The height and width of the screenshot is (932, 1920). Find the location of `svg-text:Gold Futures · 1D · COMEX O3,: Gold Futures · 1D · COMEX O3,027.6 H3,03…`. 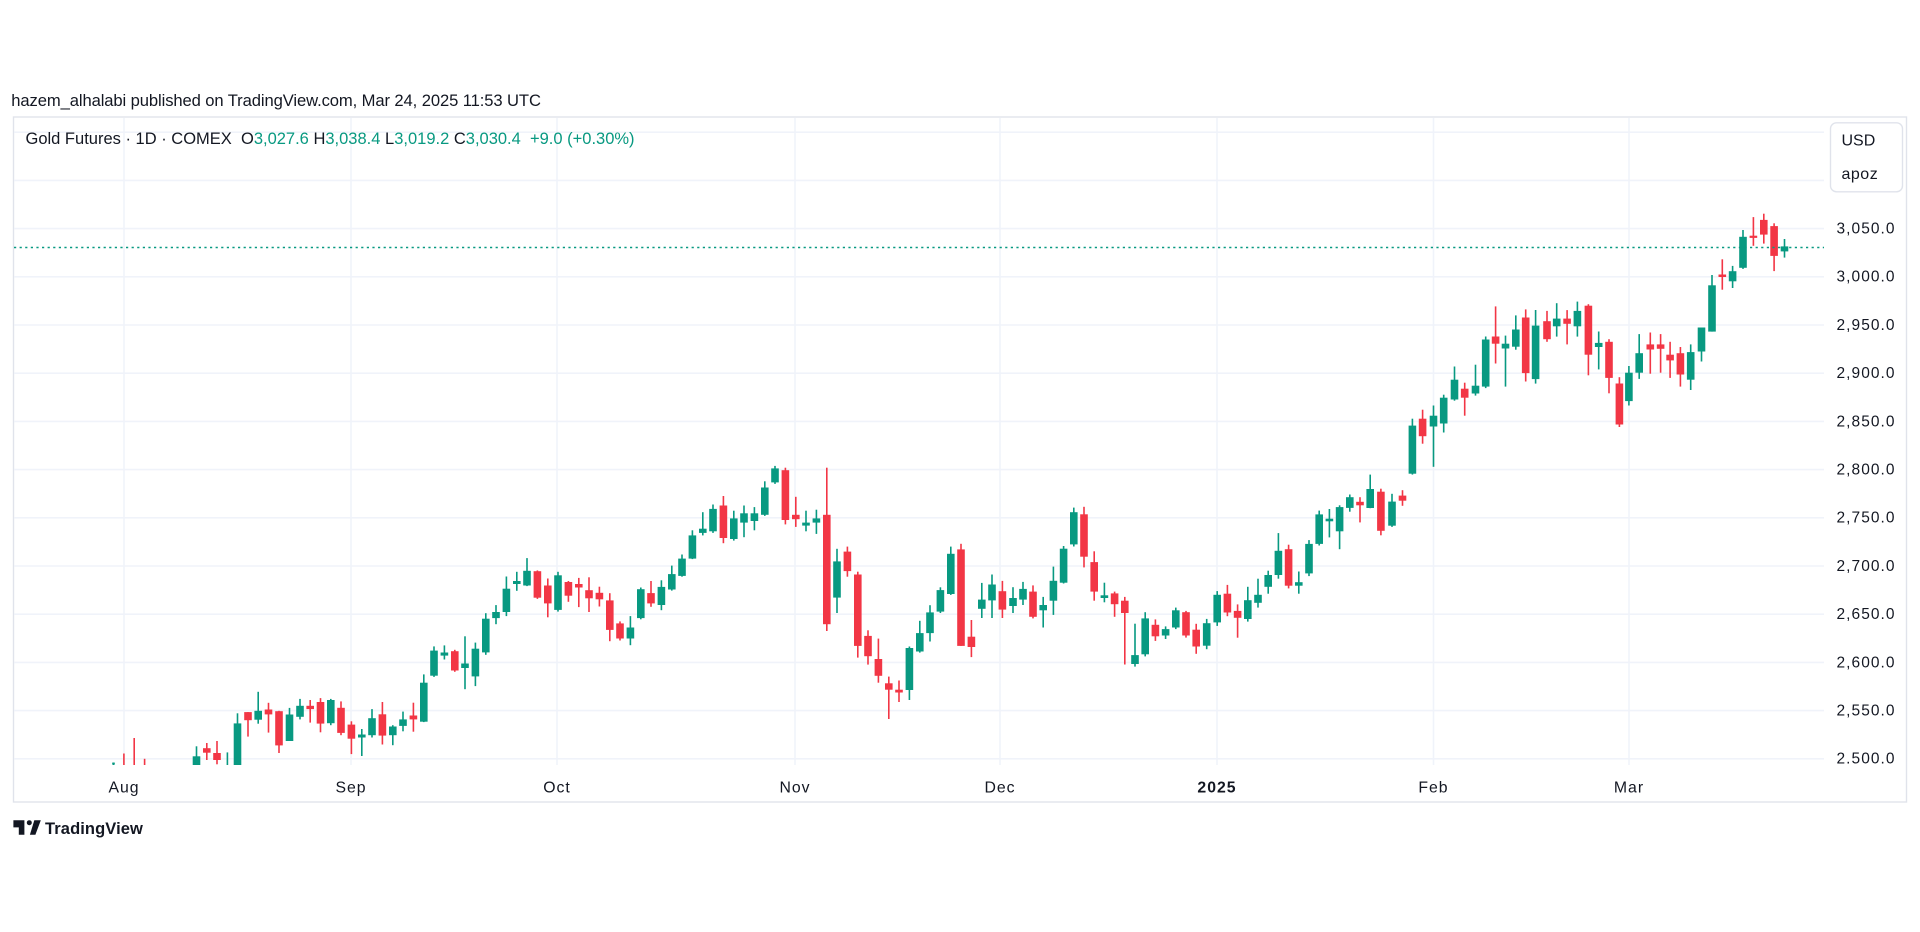

svg-text:Gold Futures · 1D · COMEX O3,: Gold Futures · 1D · COMEX O3,027.6 H3,03… is located at coordinates (330, 139).